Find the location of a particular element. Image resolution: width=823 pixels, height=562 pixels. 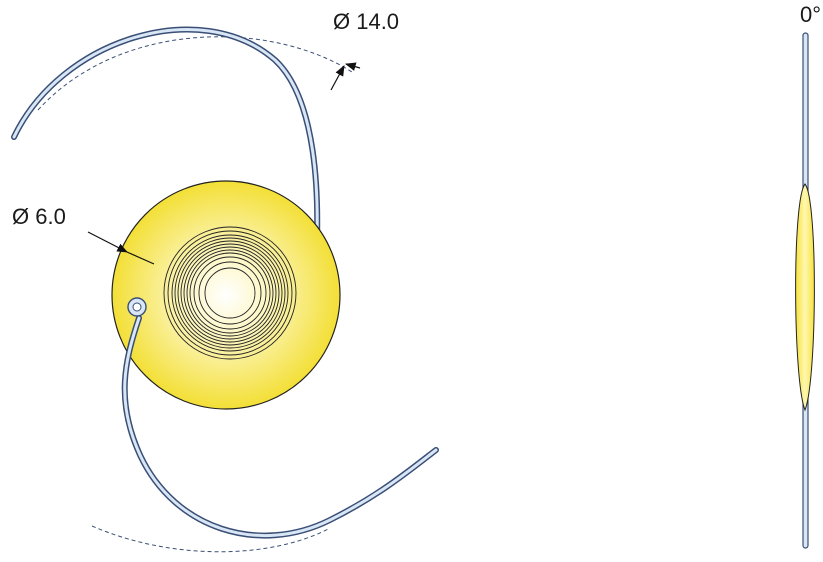

angle-label: 0° is located at coordinates (810, 14).